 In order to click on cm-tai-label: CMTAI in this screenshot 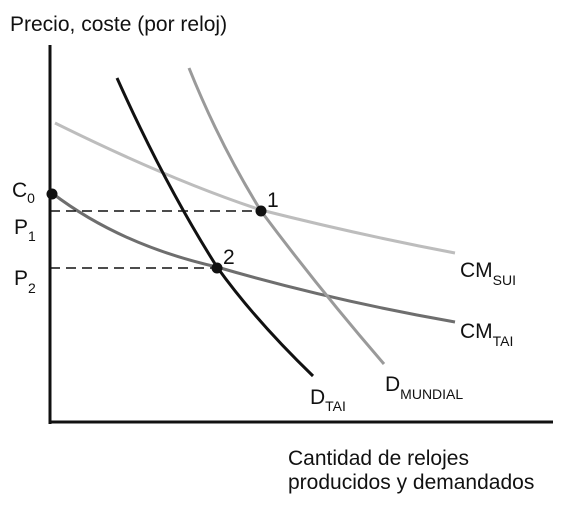, I will do `click(486, 334)`.